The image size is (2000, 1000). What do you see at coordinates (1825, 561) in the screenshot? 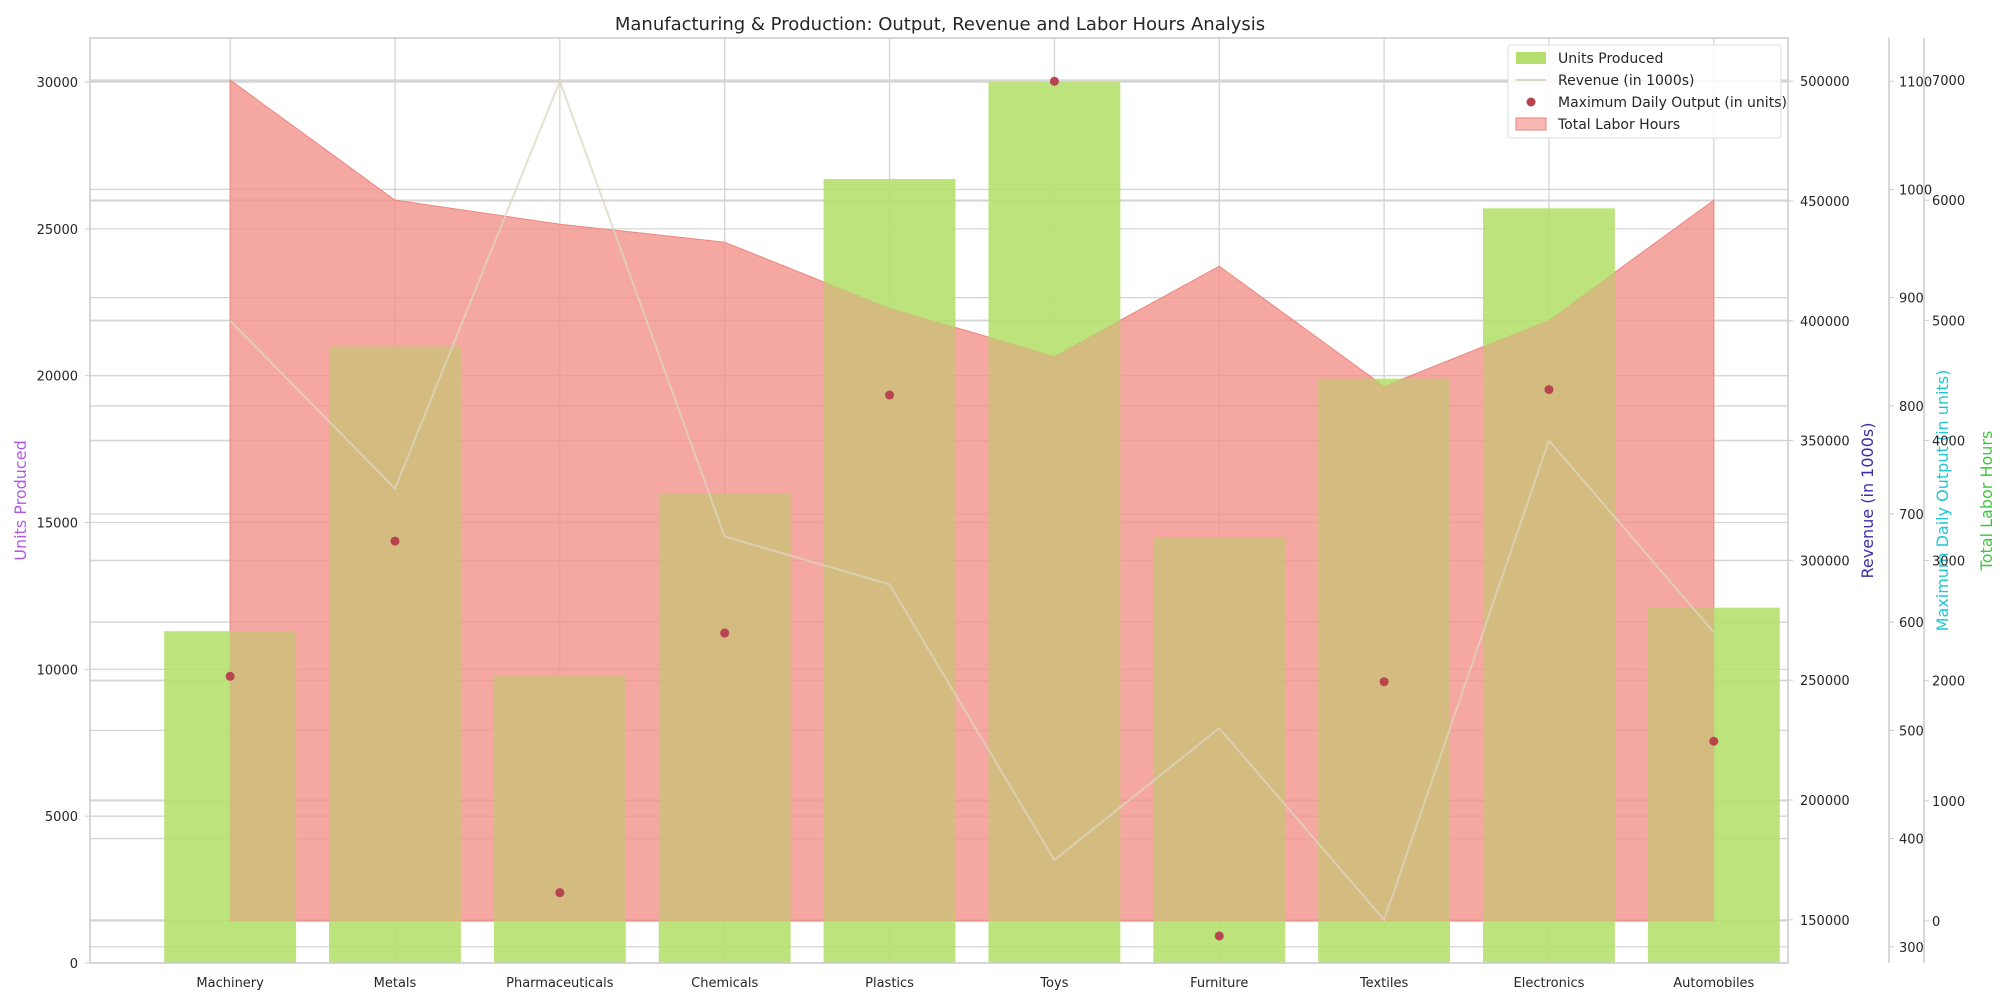
I see `y-tick-label-revenue: 300000` at bounding box center [1825, 561].